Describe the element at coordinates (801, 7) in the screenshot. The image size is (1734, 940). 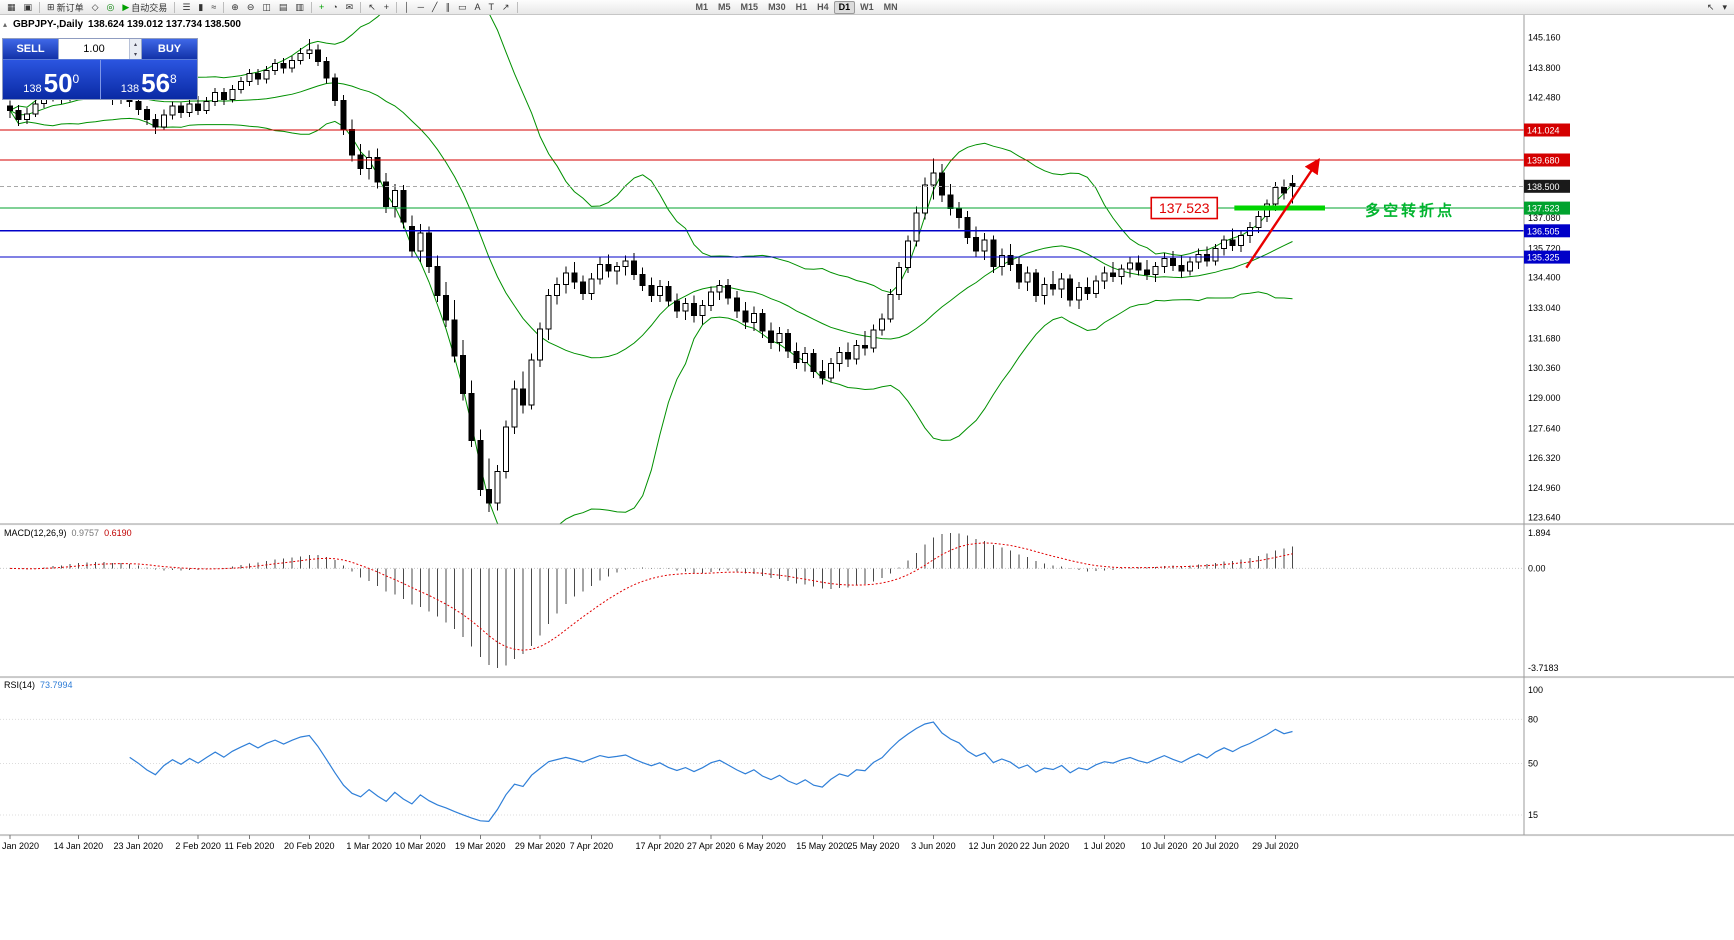
I see `timeframe-h1: H1` at that location.